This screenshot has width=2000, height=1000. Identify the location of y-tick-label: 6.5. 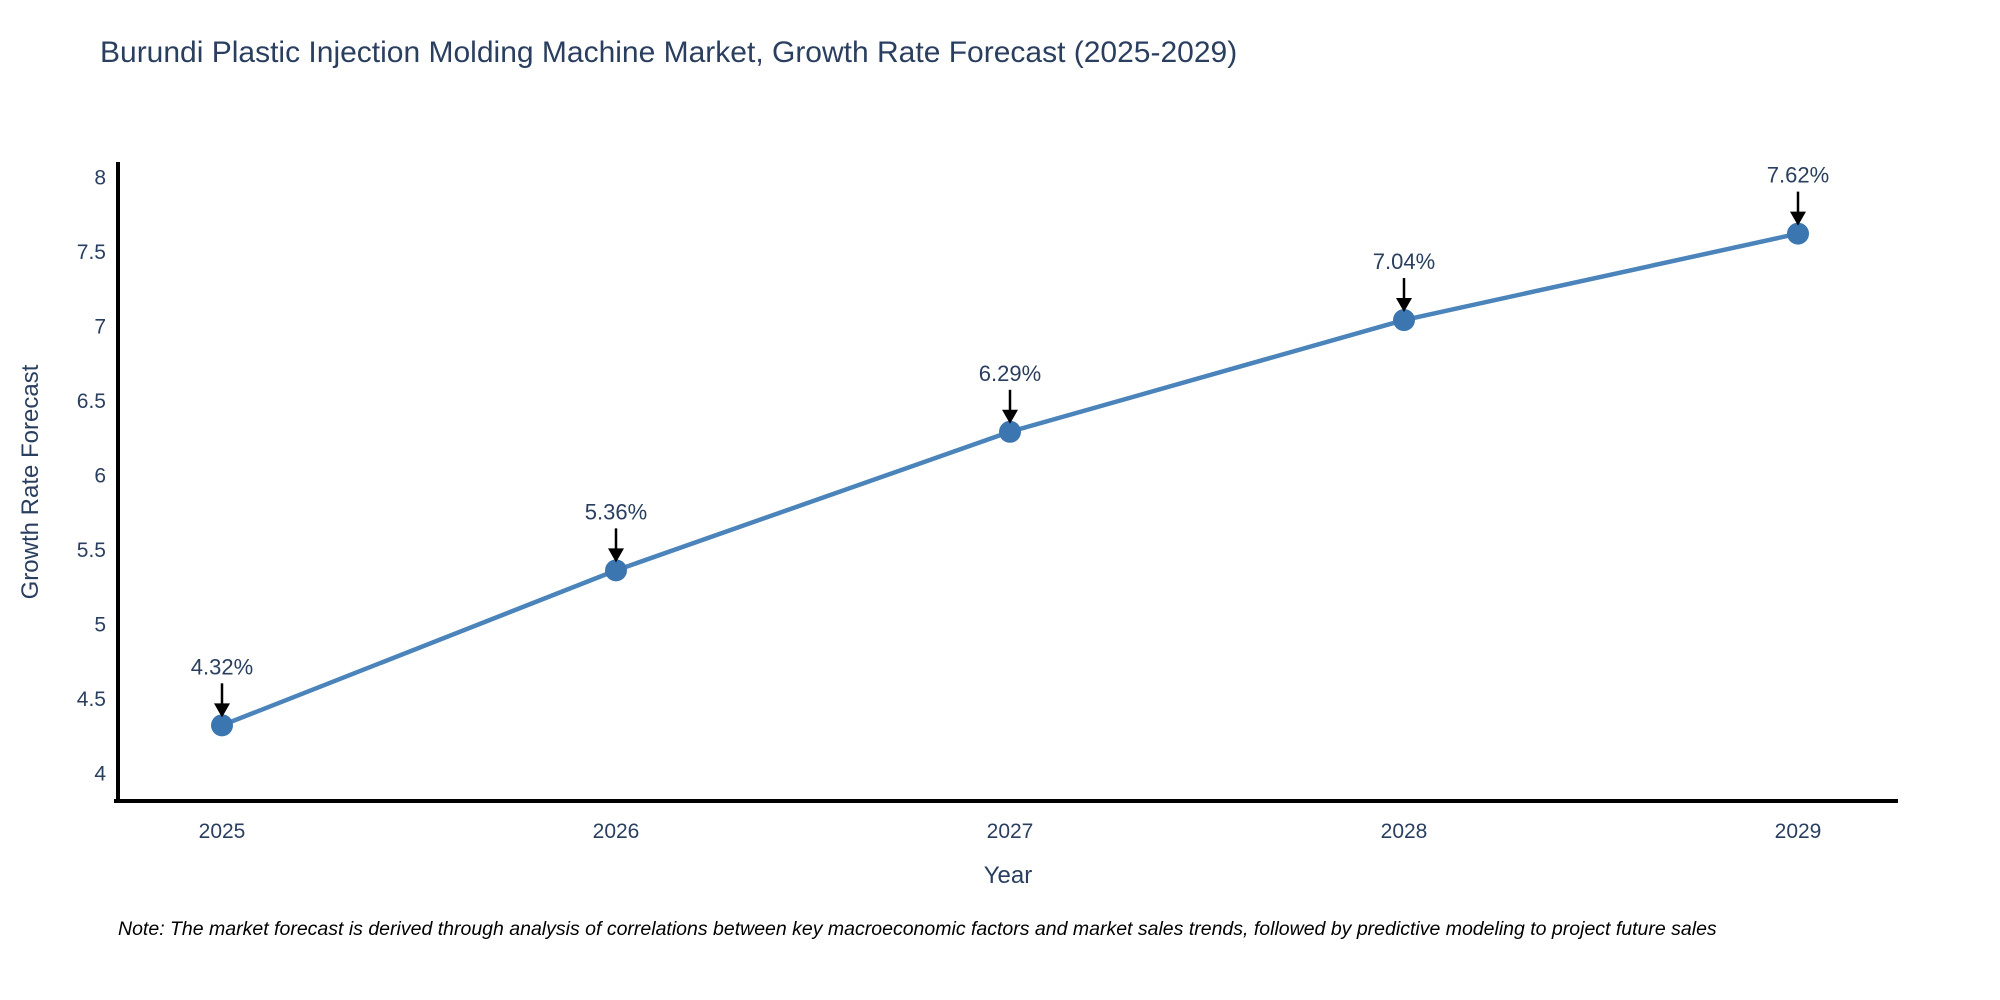
(91, 401).